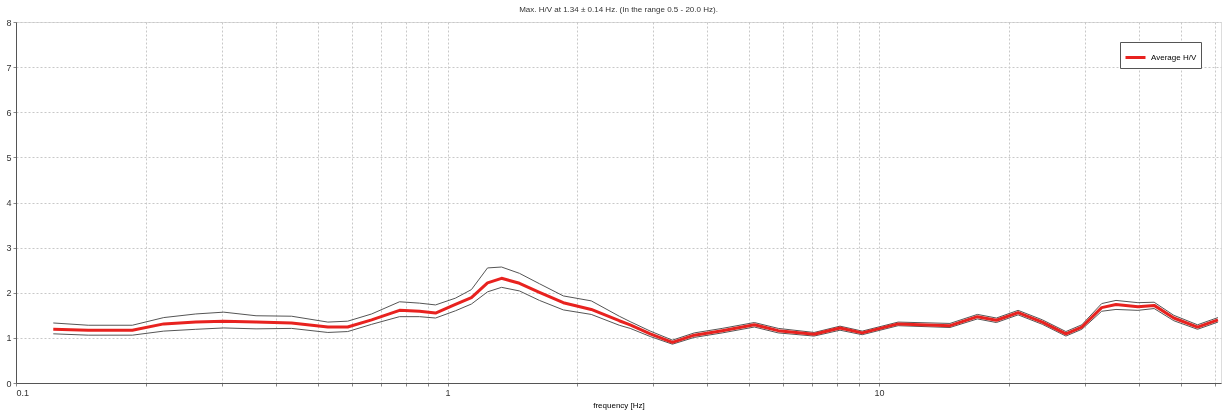 The image size is (1227, 413). I want to click on y-tick-label: 4, so click(9, 203).